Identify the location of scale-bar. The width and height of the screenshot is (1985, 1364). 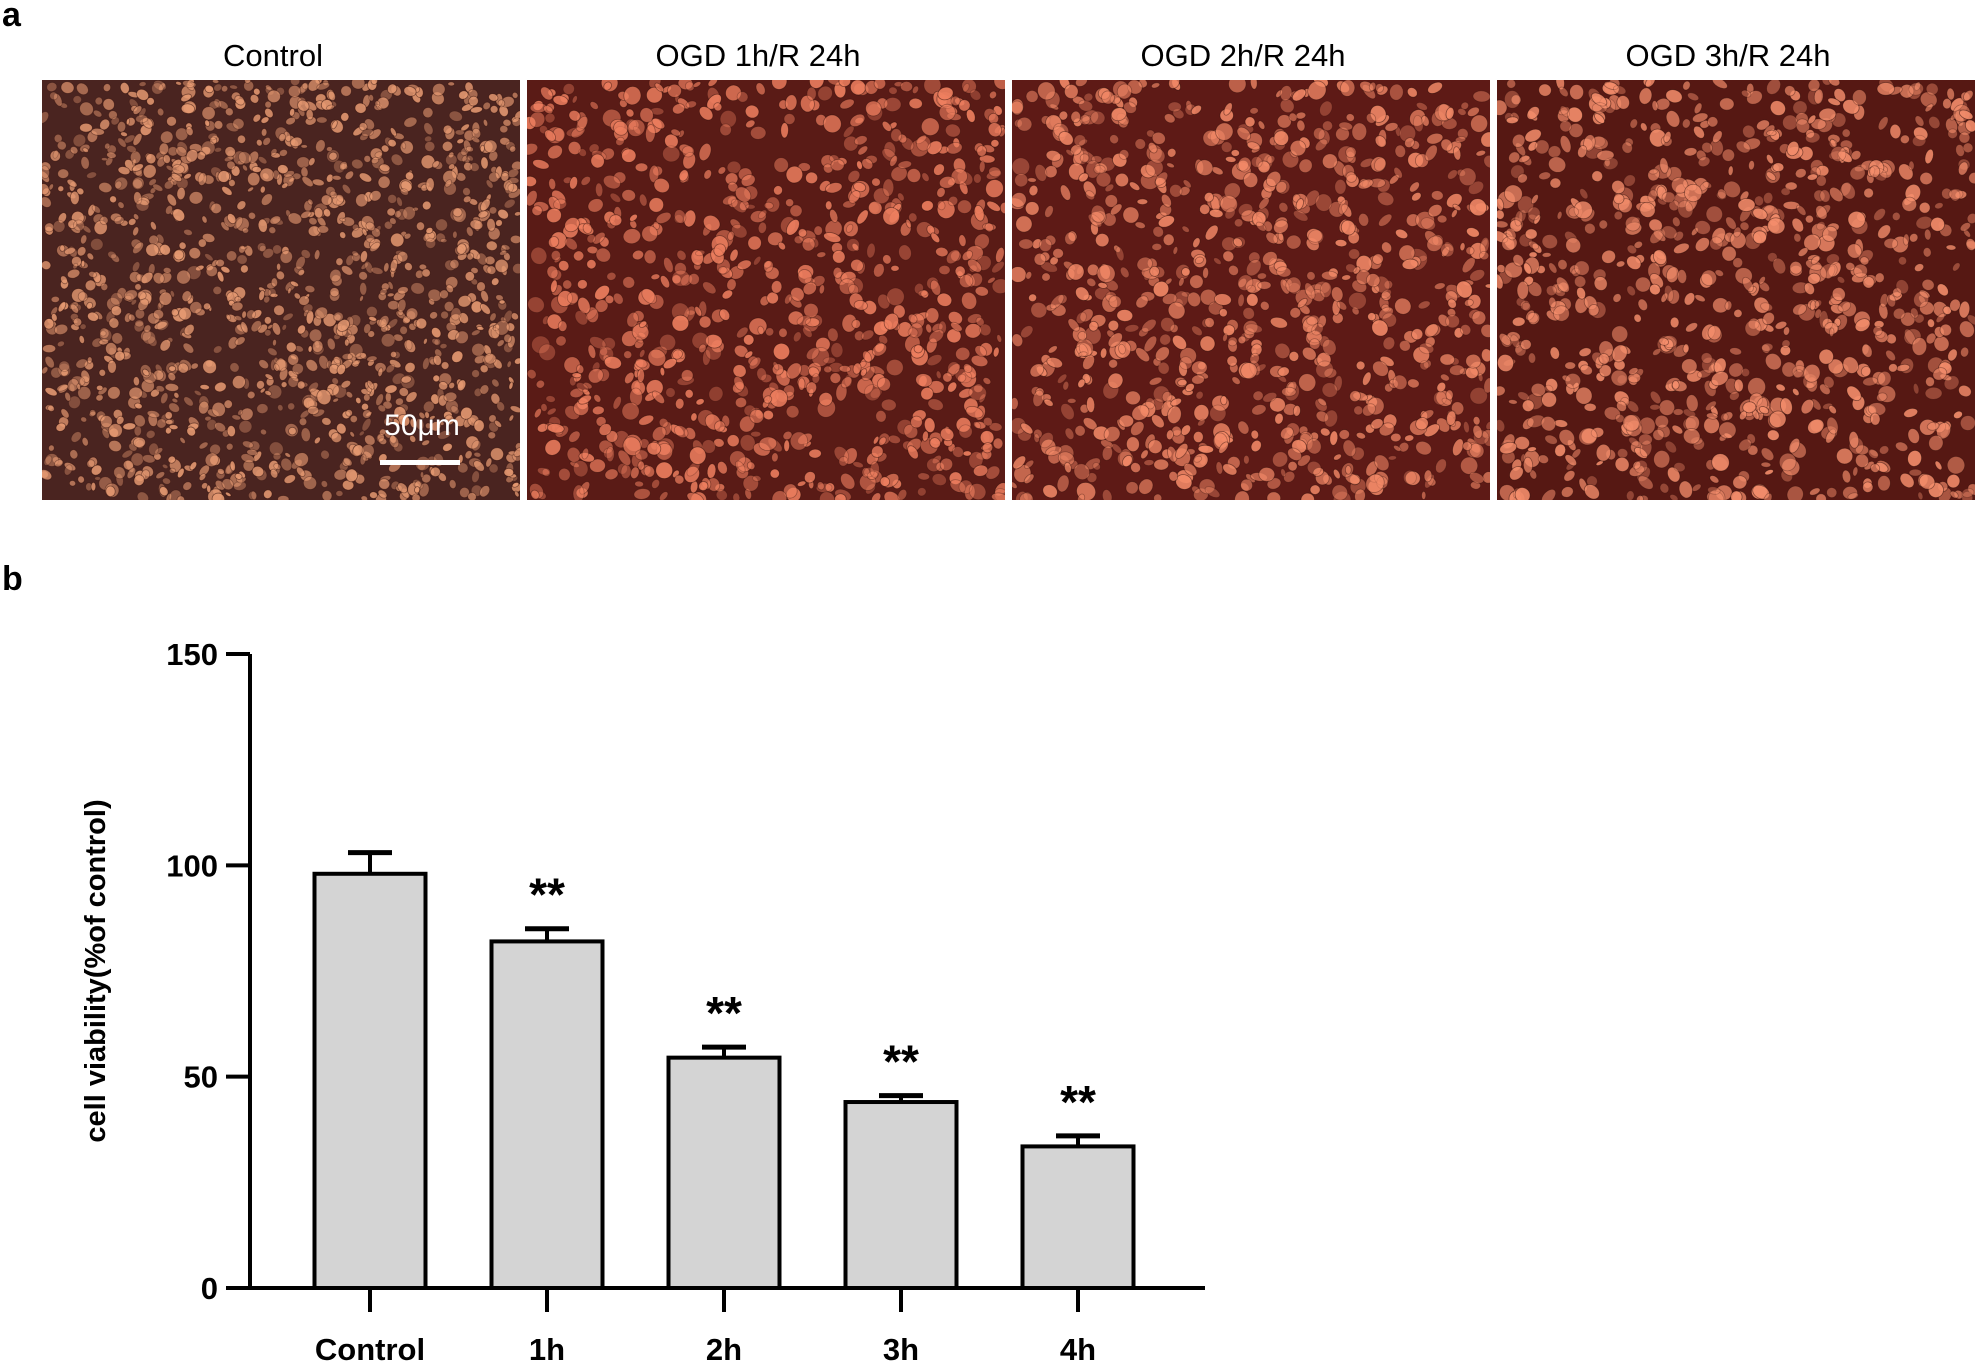
(420, 462).